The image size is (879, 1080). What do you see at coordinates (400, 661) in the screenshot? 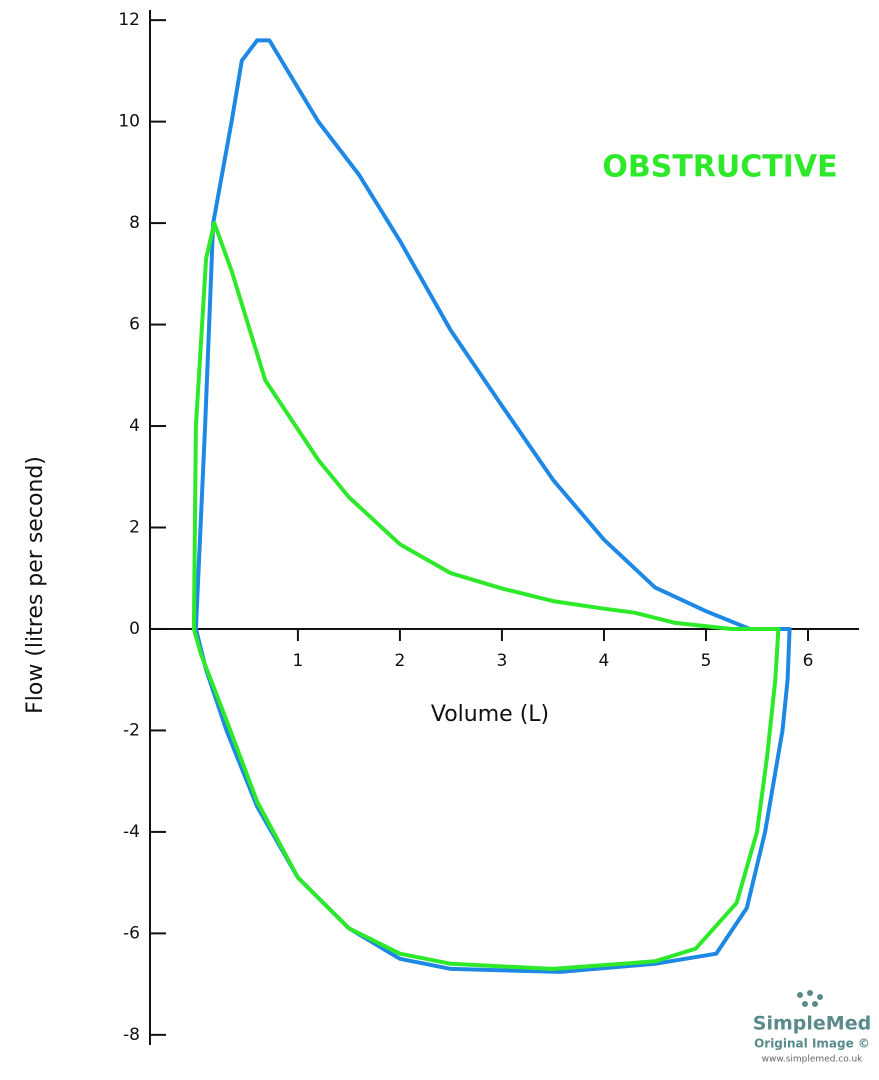
I see `x-tick-label: 2` at bounding box center [400, 661].